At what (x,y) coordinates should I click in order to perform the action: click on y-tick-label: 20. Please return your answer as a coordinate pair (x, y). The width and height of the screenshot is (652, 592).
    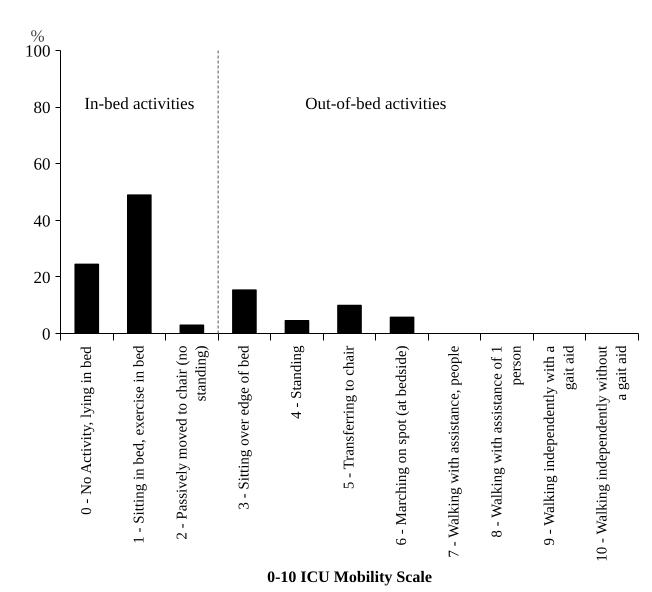
    Looking at the image, I should click on (42, 277).